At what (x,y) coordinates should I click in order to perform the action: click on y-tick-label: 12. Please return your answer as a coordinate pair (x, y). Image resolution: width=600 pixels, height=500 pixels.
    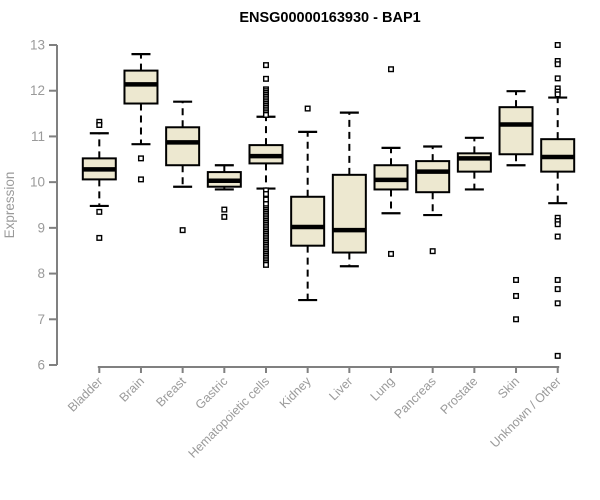
    Looking at the image, I should click on (37, 90).